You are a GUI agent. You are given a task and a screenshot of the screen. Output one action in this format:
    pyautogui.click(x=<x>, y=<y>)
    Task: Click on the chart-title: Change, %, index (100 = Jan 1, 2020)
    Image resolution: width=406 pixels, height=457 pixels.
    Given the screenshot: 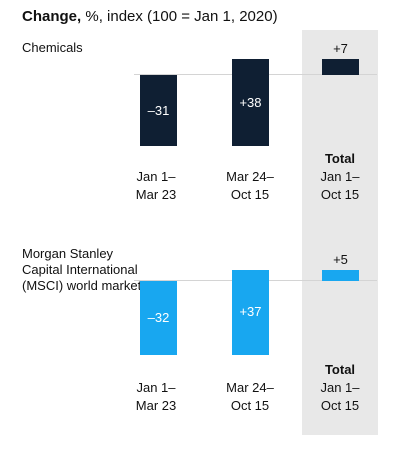 What is the action you would take?
    pyautogui.click(x=150, y=16)
    